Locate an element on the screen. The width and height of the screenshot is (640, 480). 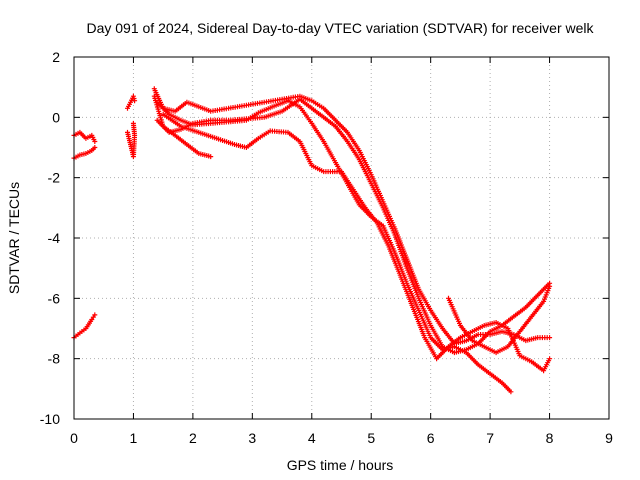
x-tick-label: 3 is located at coordinates (252, 438).